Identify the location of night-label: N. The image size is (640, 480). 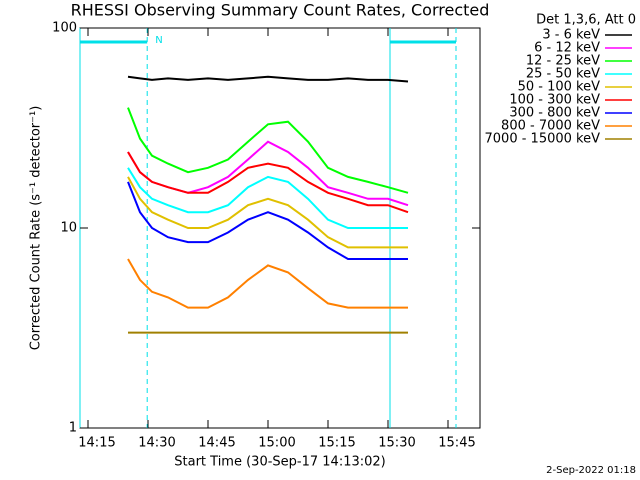
(158, 40).